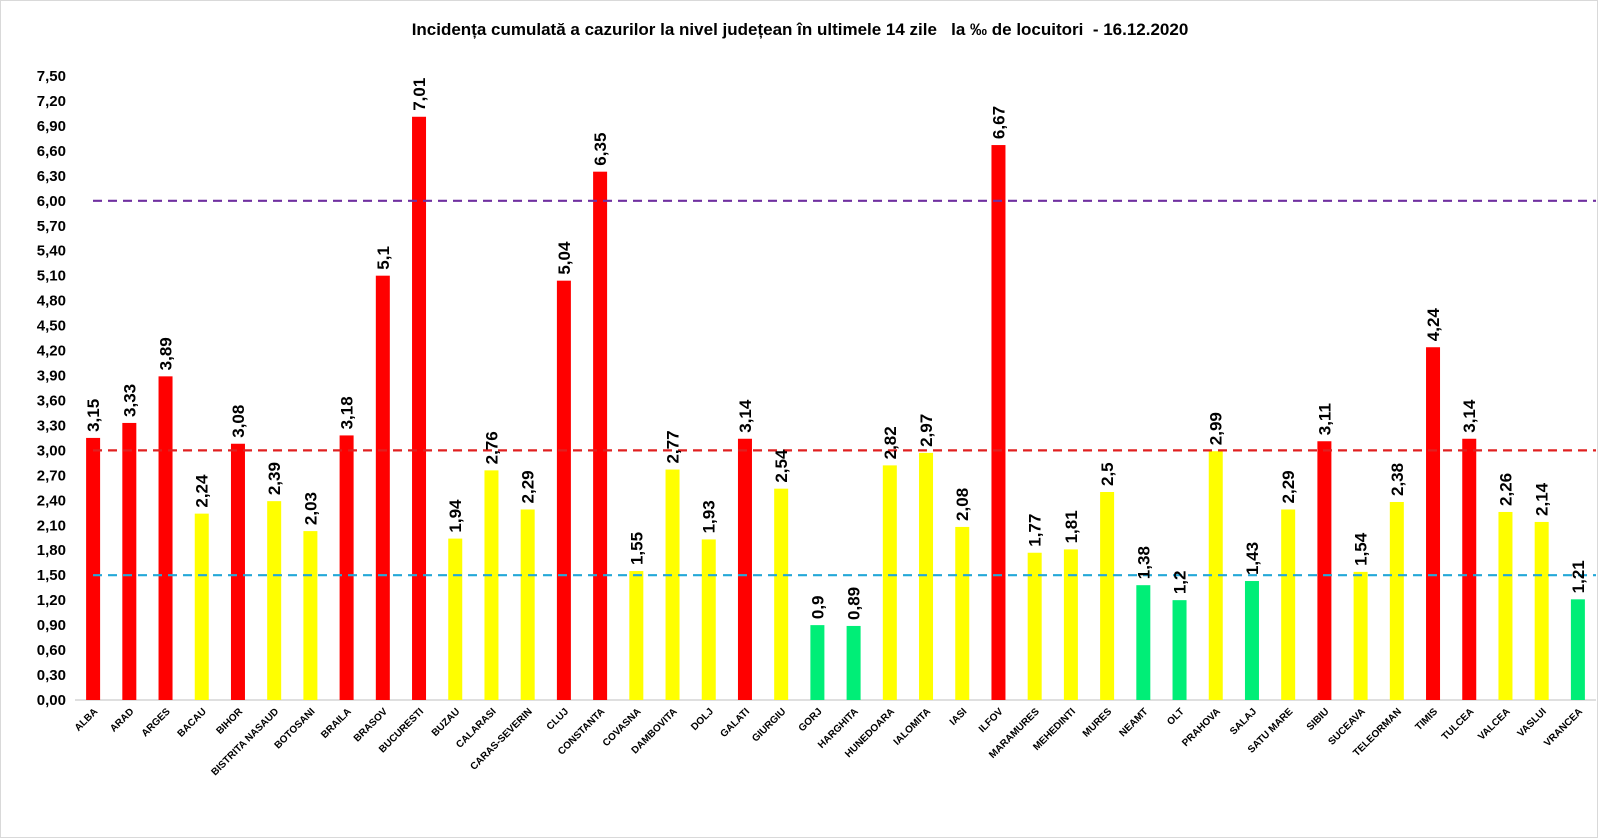 The width and height of the screenshot is (1600, 840). What do you see at coordinates (51, 226) in the screenshot?
I see `y-tick-label: 5,70` at bounding box center [51, 226].